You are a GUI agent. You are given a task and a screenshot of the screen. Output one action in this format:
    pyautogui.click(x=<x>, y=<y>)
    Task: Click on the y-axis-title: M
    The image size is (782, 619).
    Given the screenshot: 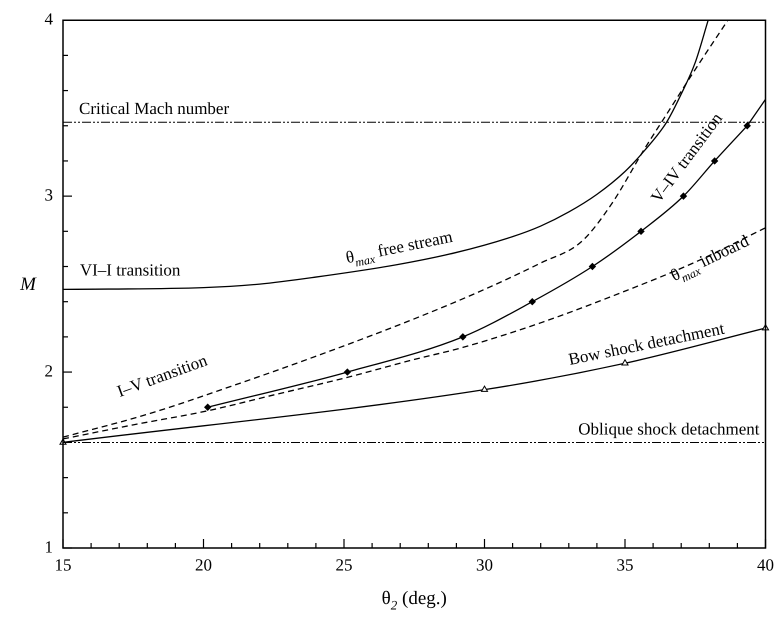 What is the action you would take?
    pyautogui.click(x=28, y=285)
    